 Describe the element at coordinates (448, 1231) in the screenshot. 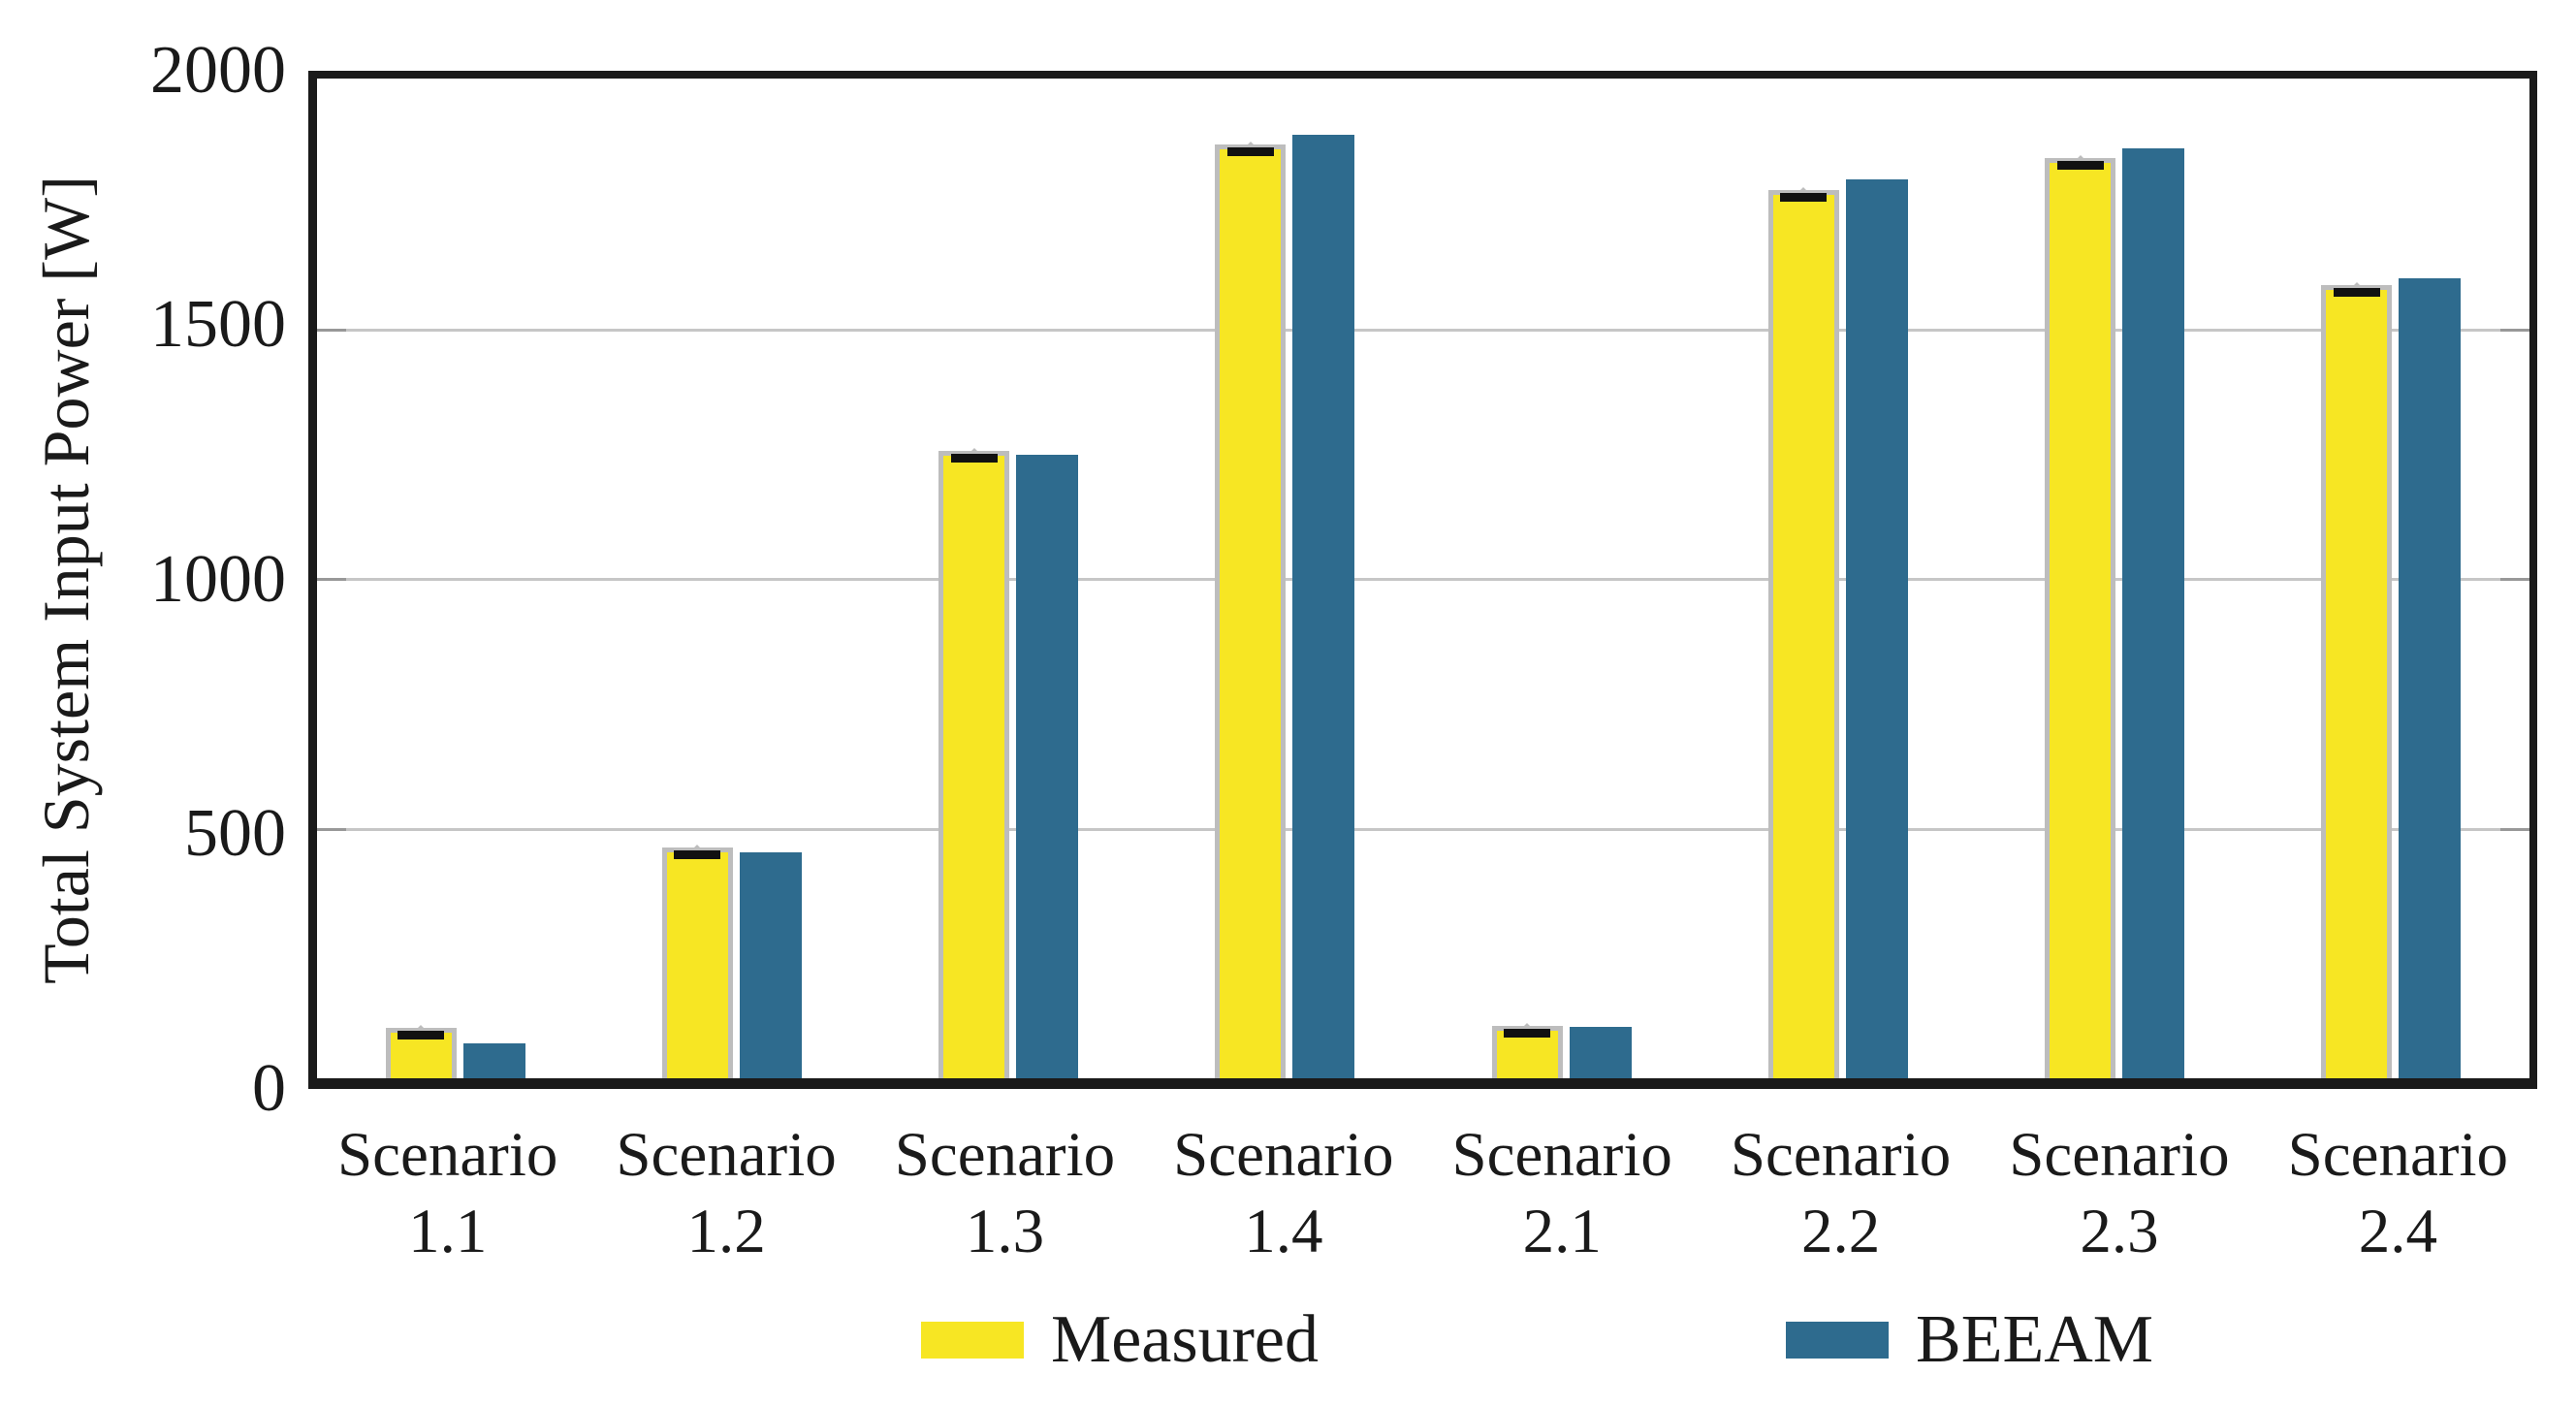

I see `x-tick-label-line2: 1.1` at that location.